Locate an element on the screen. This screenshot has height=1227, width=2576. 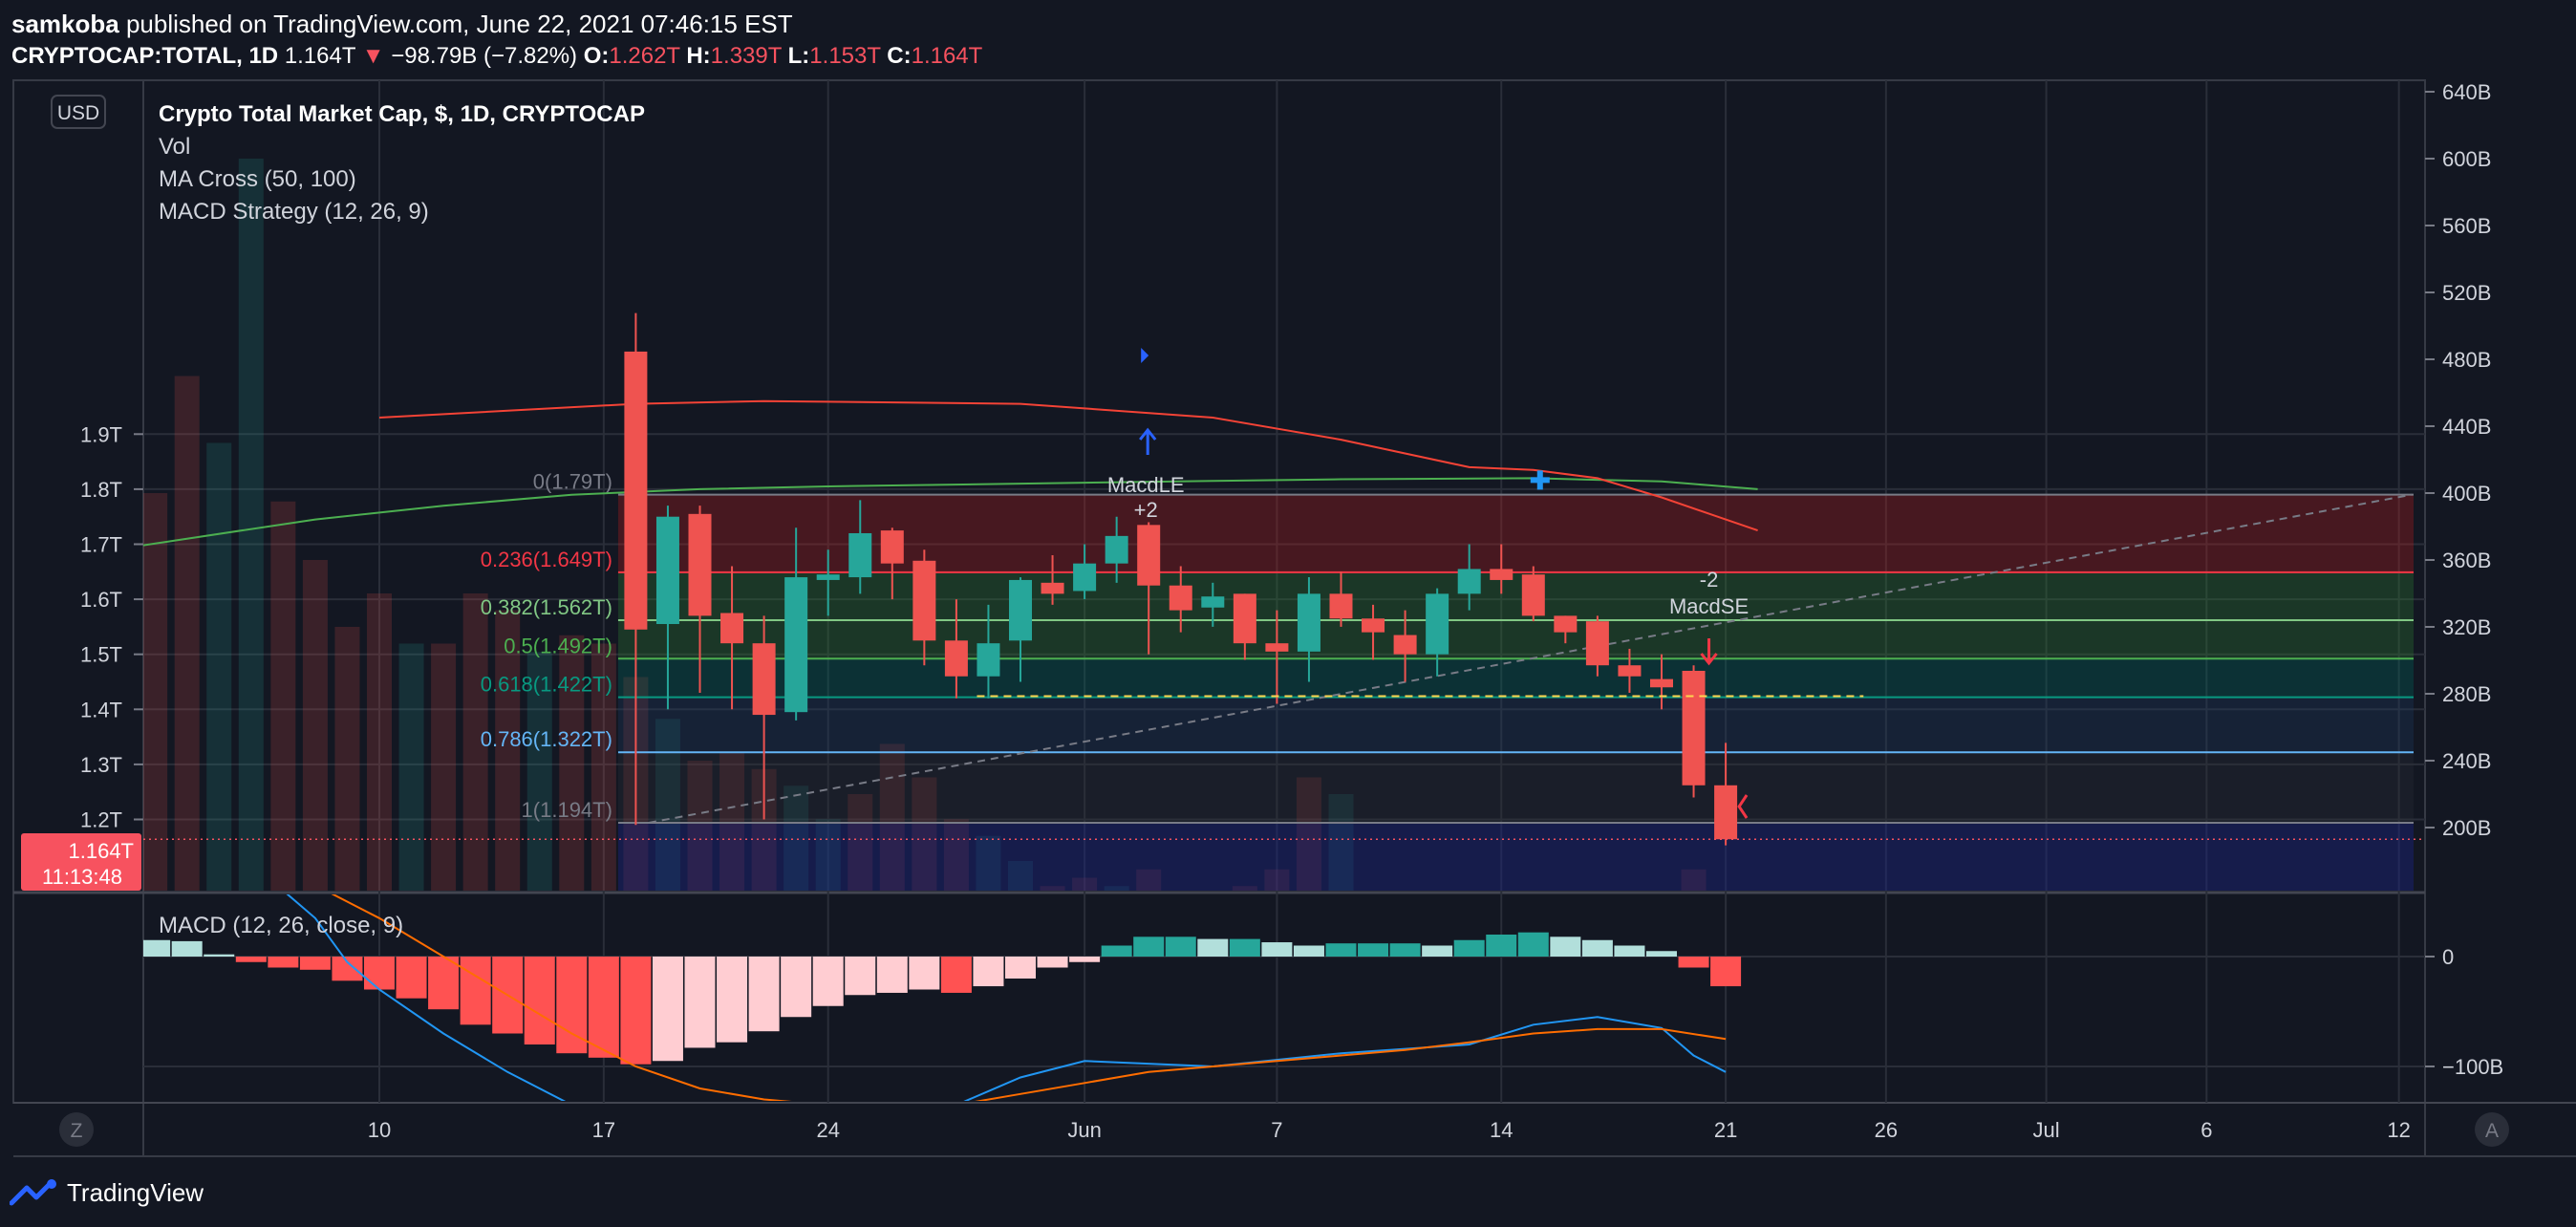
macd-line is located at coordinates (1006, 997).